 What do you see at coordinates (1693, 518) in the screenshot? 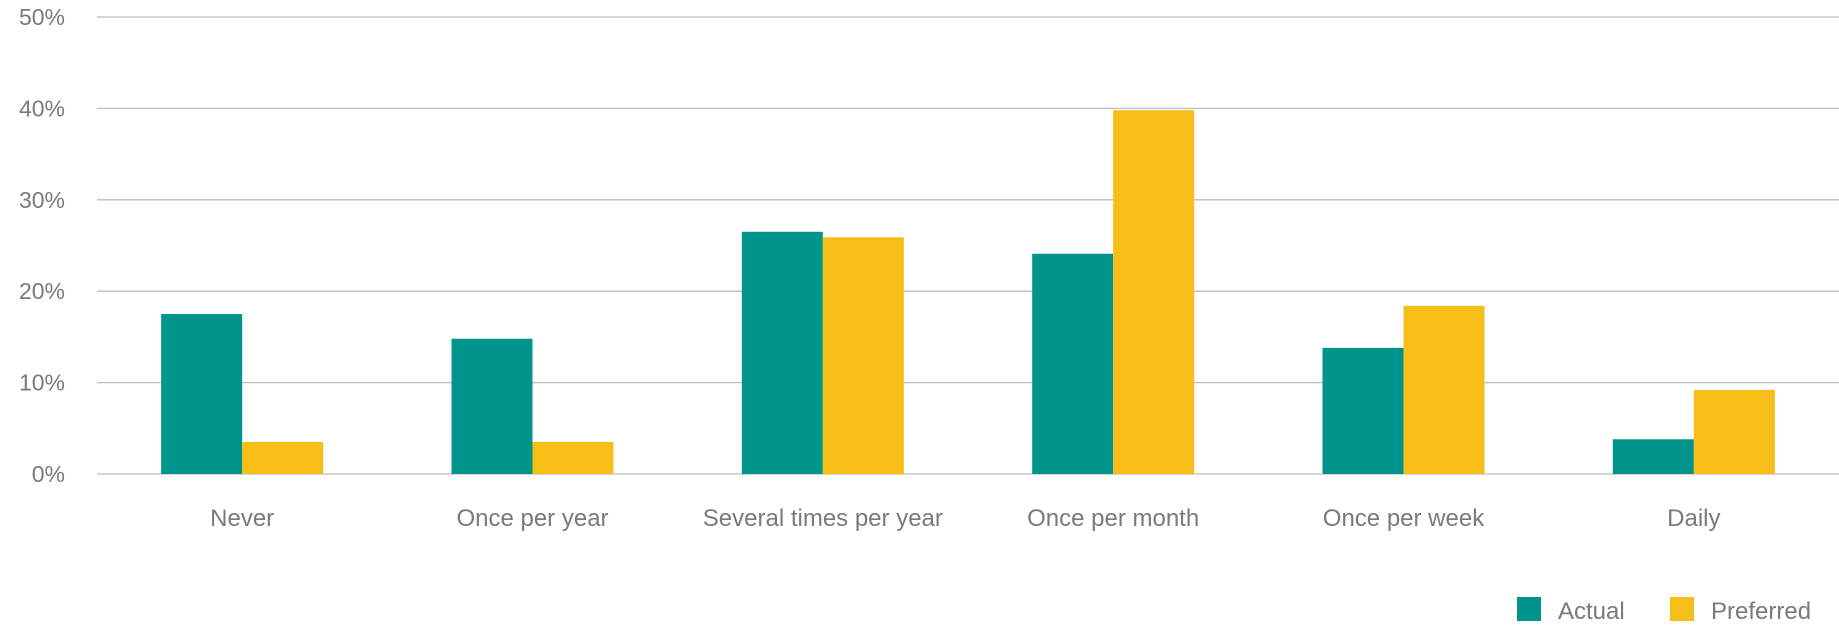
I see `x-category-label: Daily` at bounding box center [1693, 518].